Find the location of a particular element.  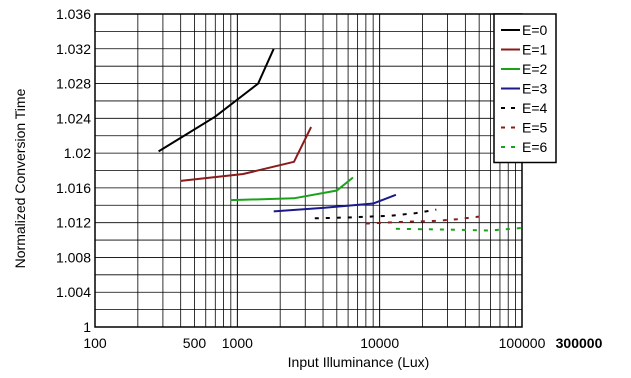

x-tick-label: 100 is located at coordinates (95, 343).